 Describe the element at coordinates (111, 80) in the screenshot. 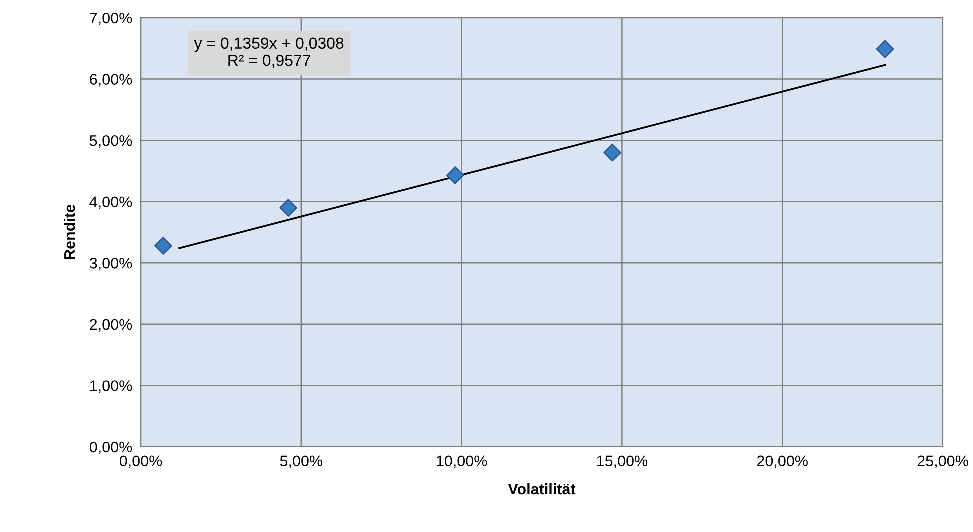

I see `y-tick-label: 6,00%` at that location.